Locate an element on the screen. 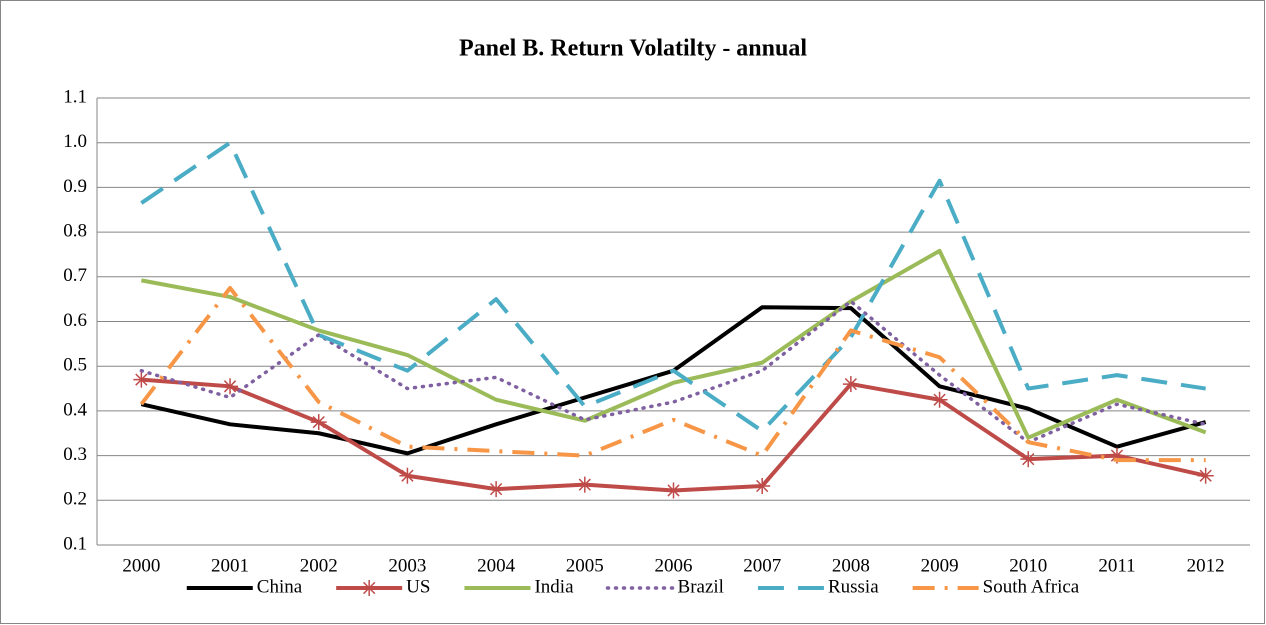 This screenshot has height=625, width=1266. legend-item: South Africa is located at coordinates (996, 586).